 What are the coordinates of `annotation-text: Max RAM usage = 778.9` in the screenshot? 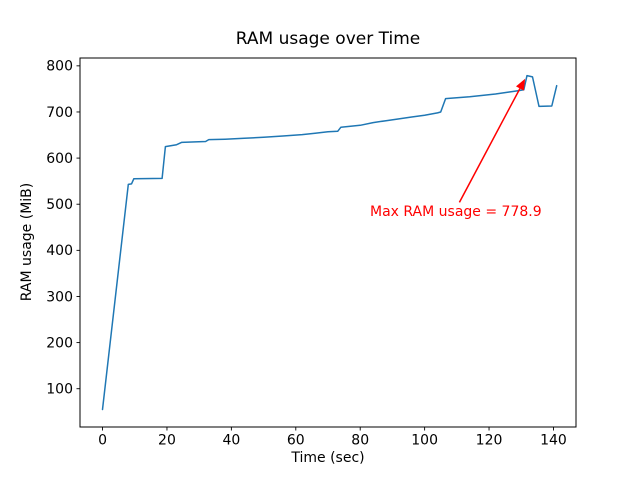 It's located at (456, 212).